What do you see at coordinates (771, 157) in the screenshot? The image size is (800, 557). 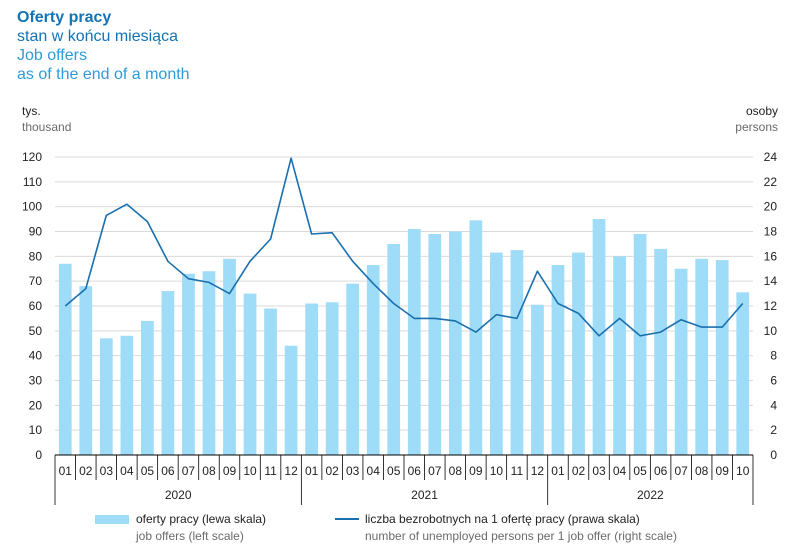 I see `y-right-tick-label: 24` at bounding box center [771, 157].